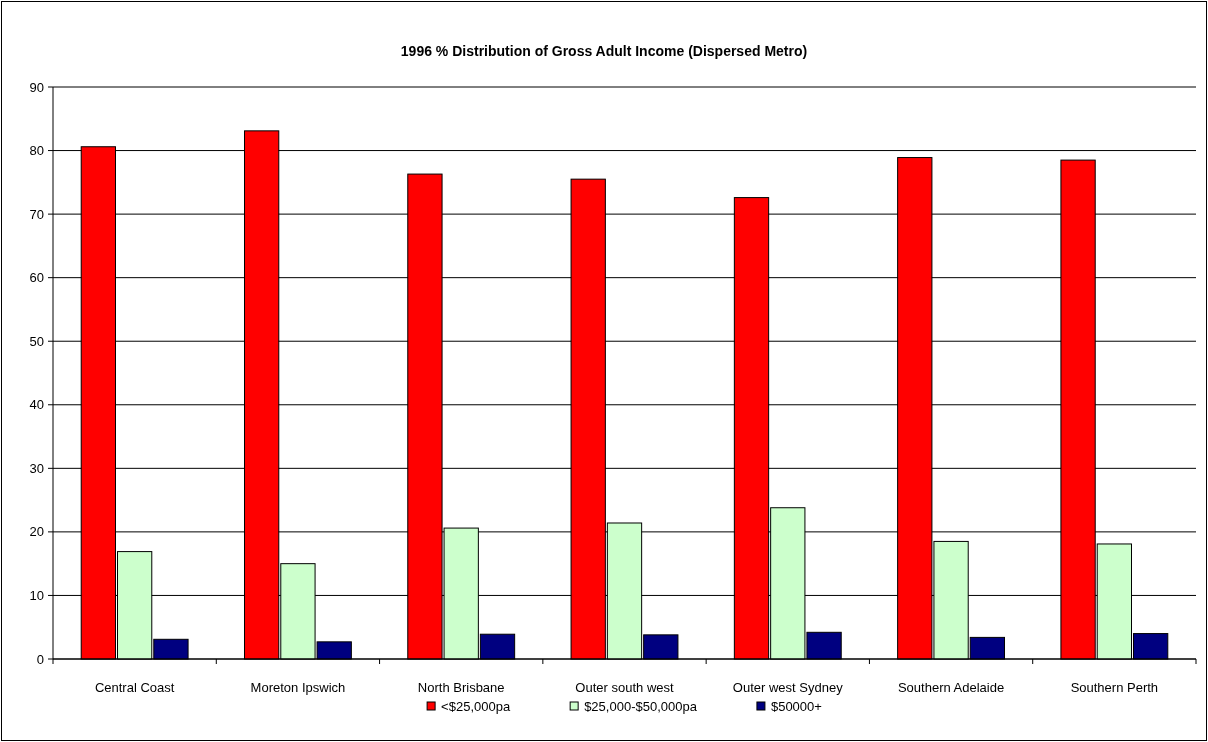  Describe the element at coordinates (951, 687) in the screenshot. I see `x-tick-label: Southern Adelaide` at that location.